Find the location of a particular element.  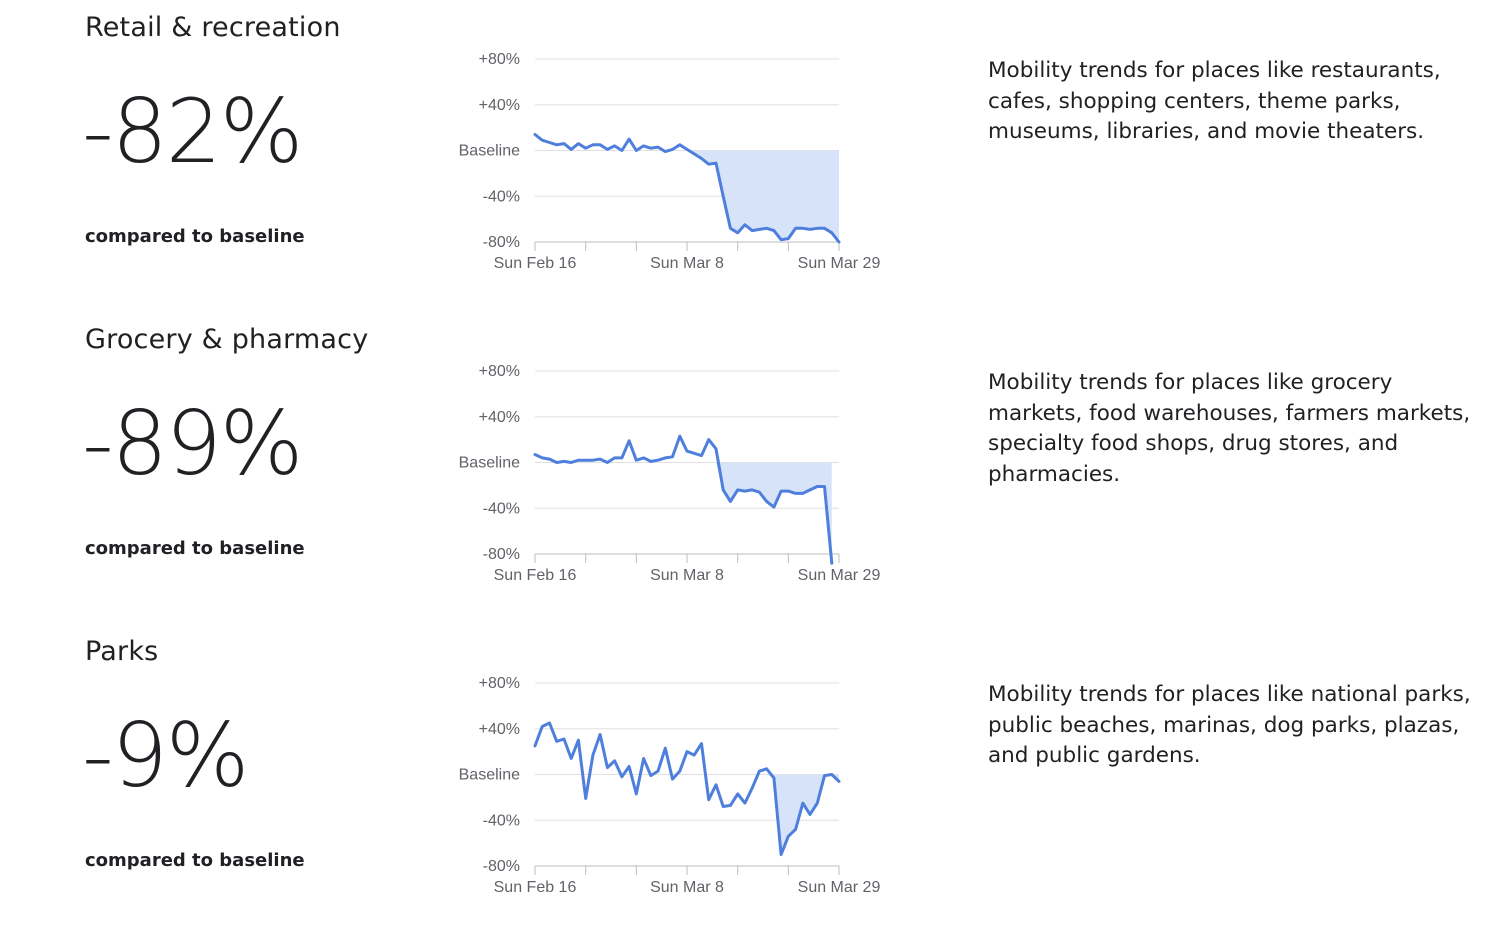

y-tick-label: -80% is located at coordinates (501, 866).